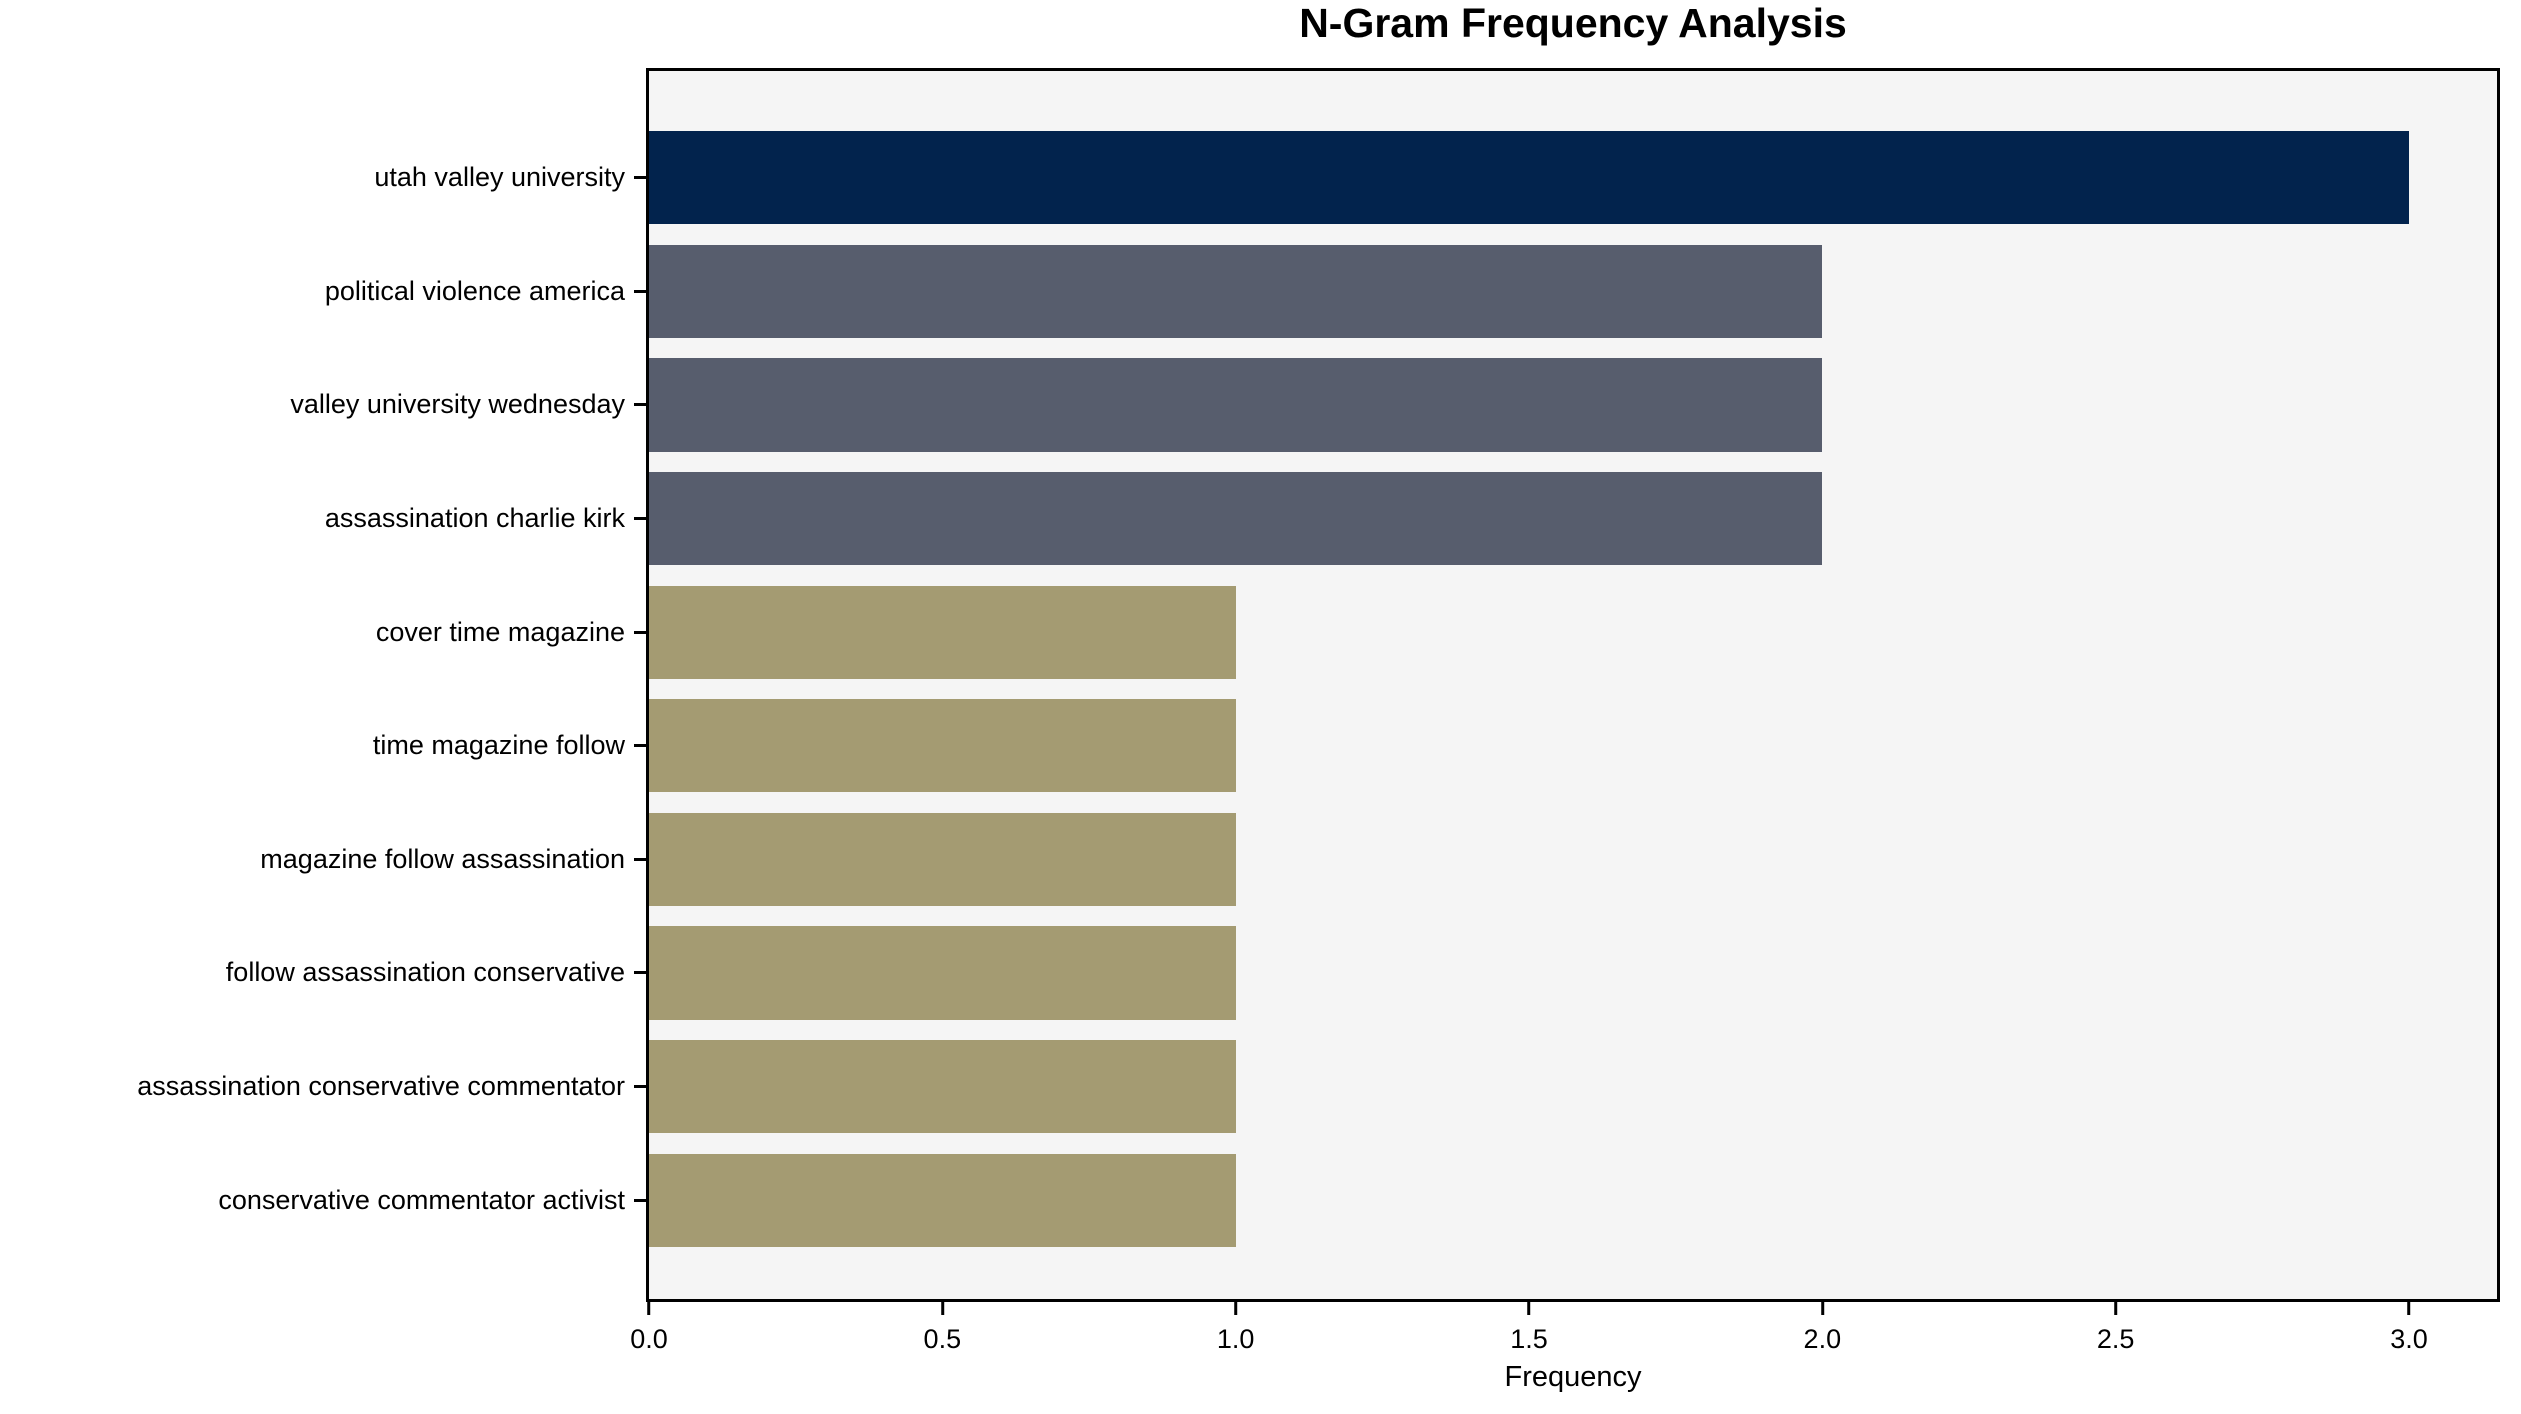 The width and height of the screenshot is (2521, 1414). I want to click on x-tick-label: 3.0, so click(2409, 1339).